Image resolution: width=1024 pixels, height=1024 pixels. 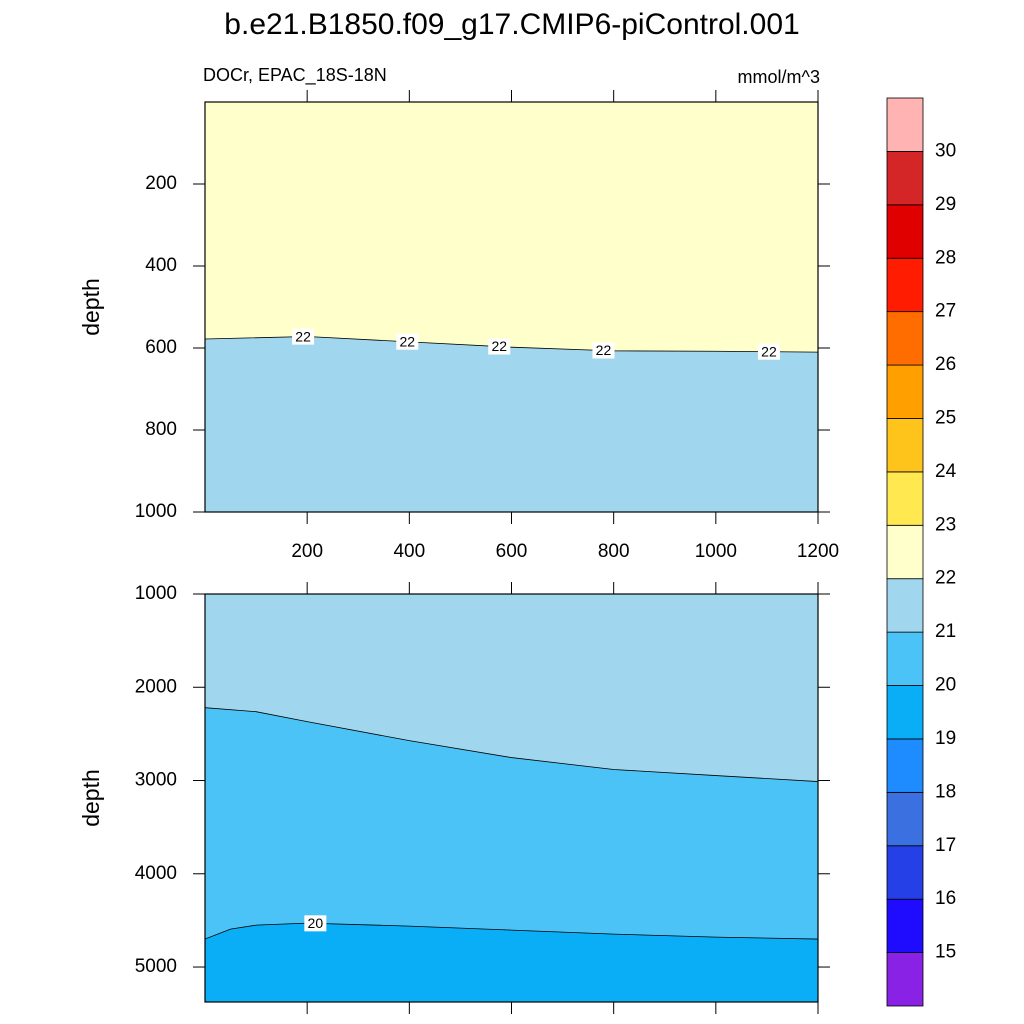 I want to click on colorbar-label: 29, so click(x=945, y=204).